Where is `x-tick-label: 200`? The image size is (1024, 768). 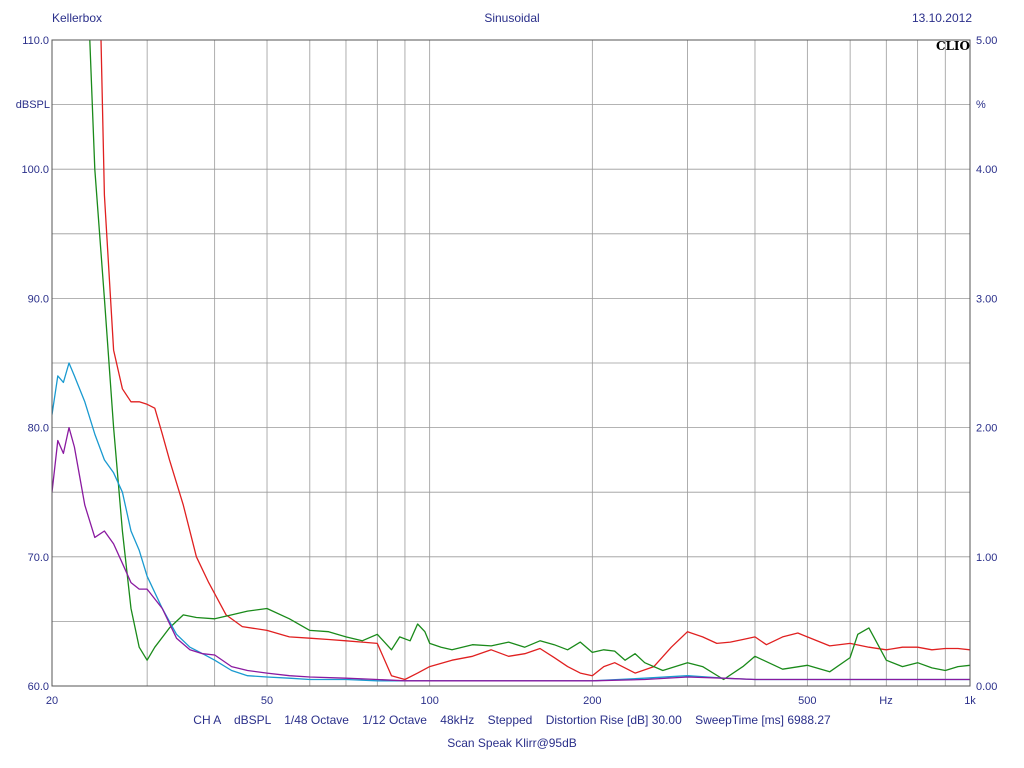
x-tick-label: 200 is located at coordinates (592, 701).